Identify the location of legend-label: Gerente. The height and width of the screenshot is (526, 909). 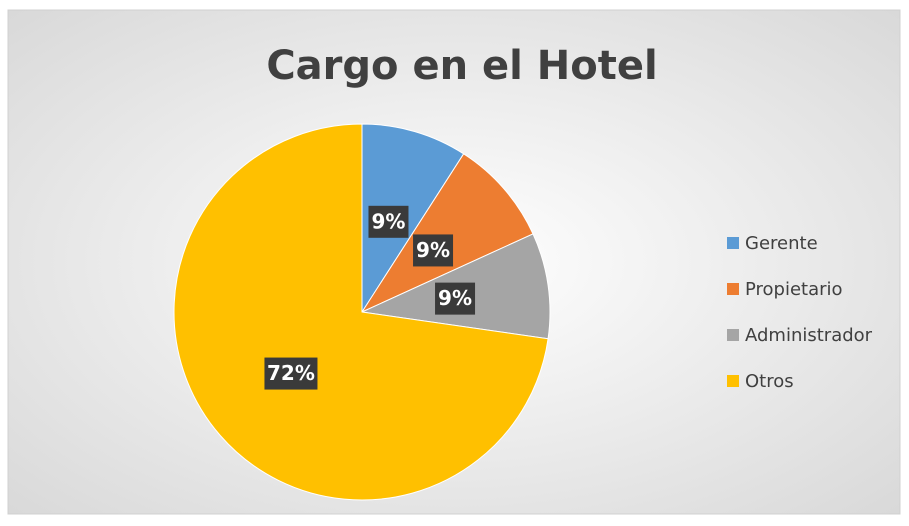
(781, 243).